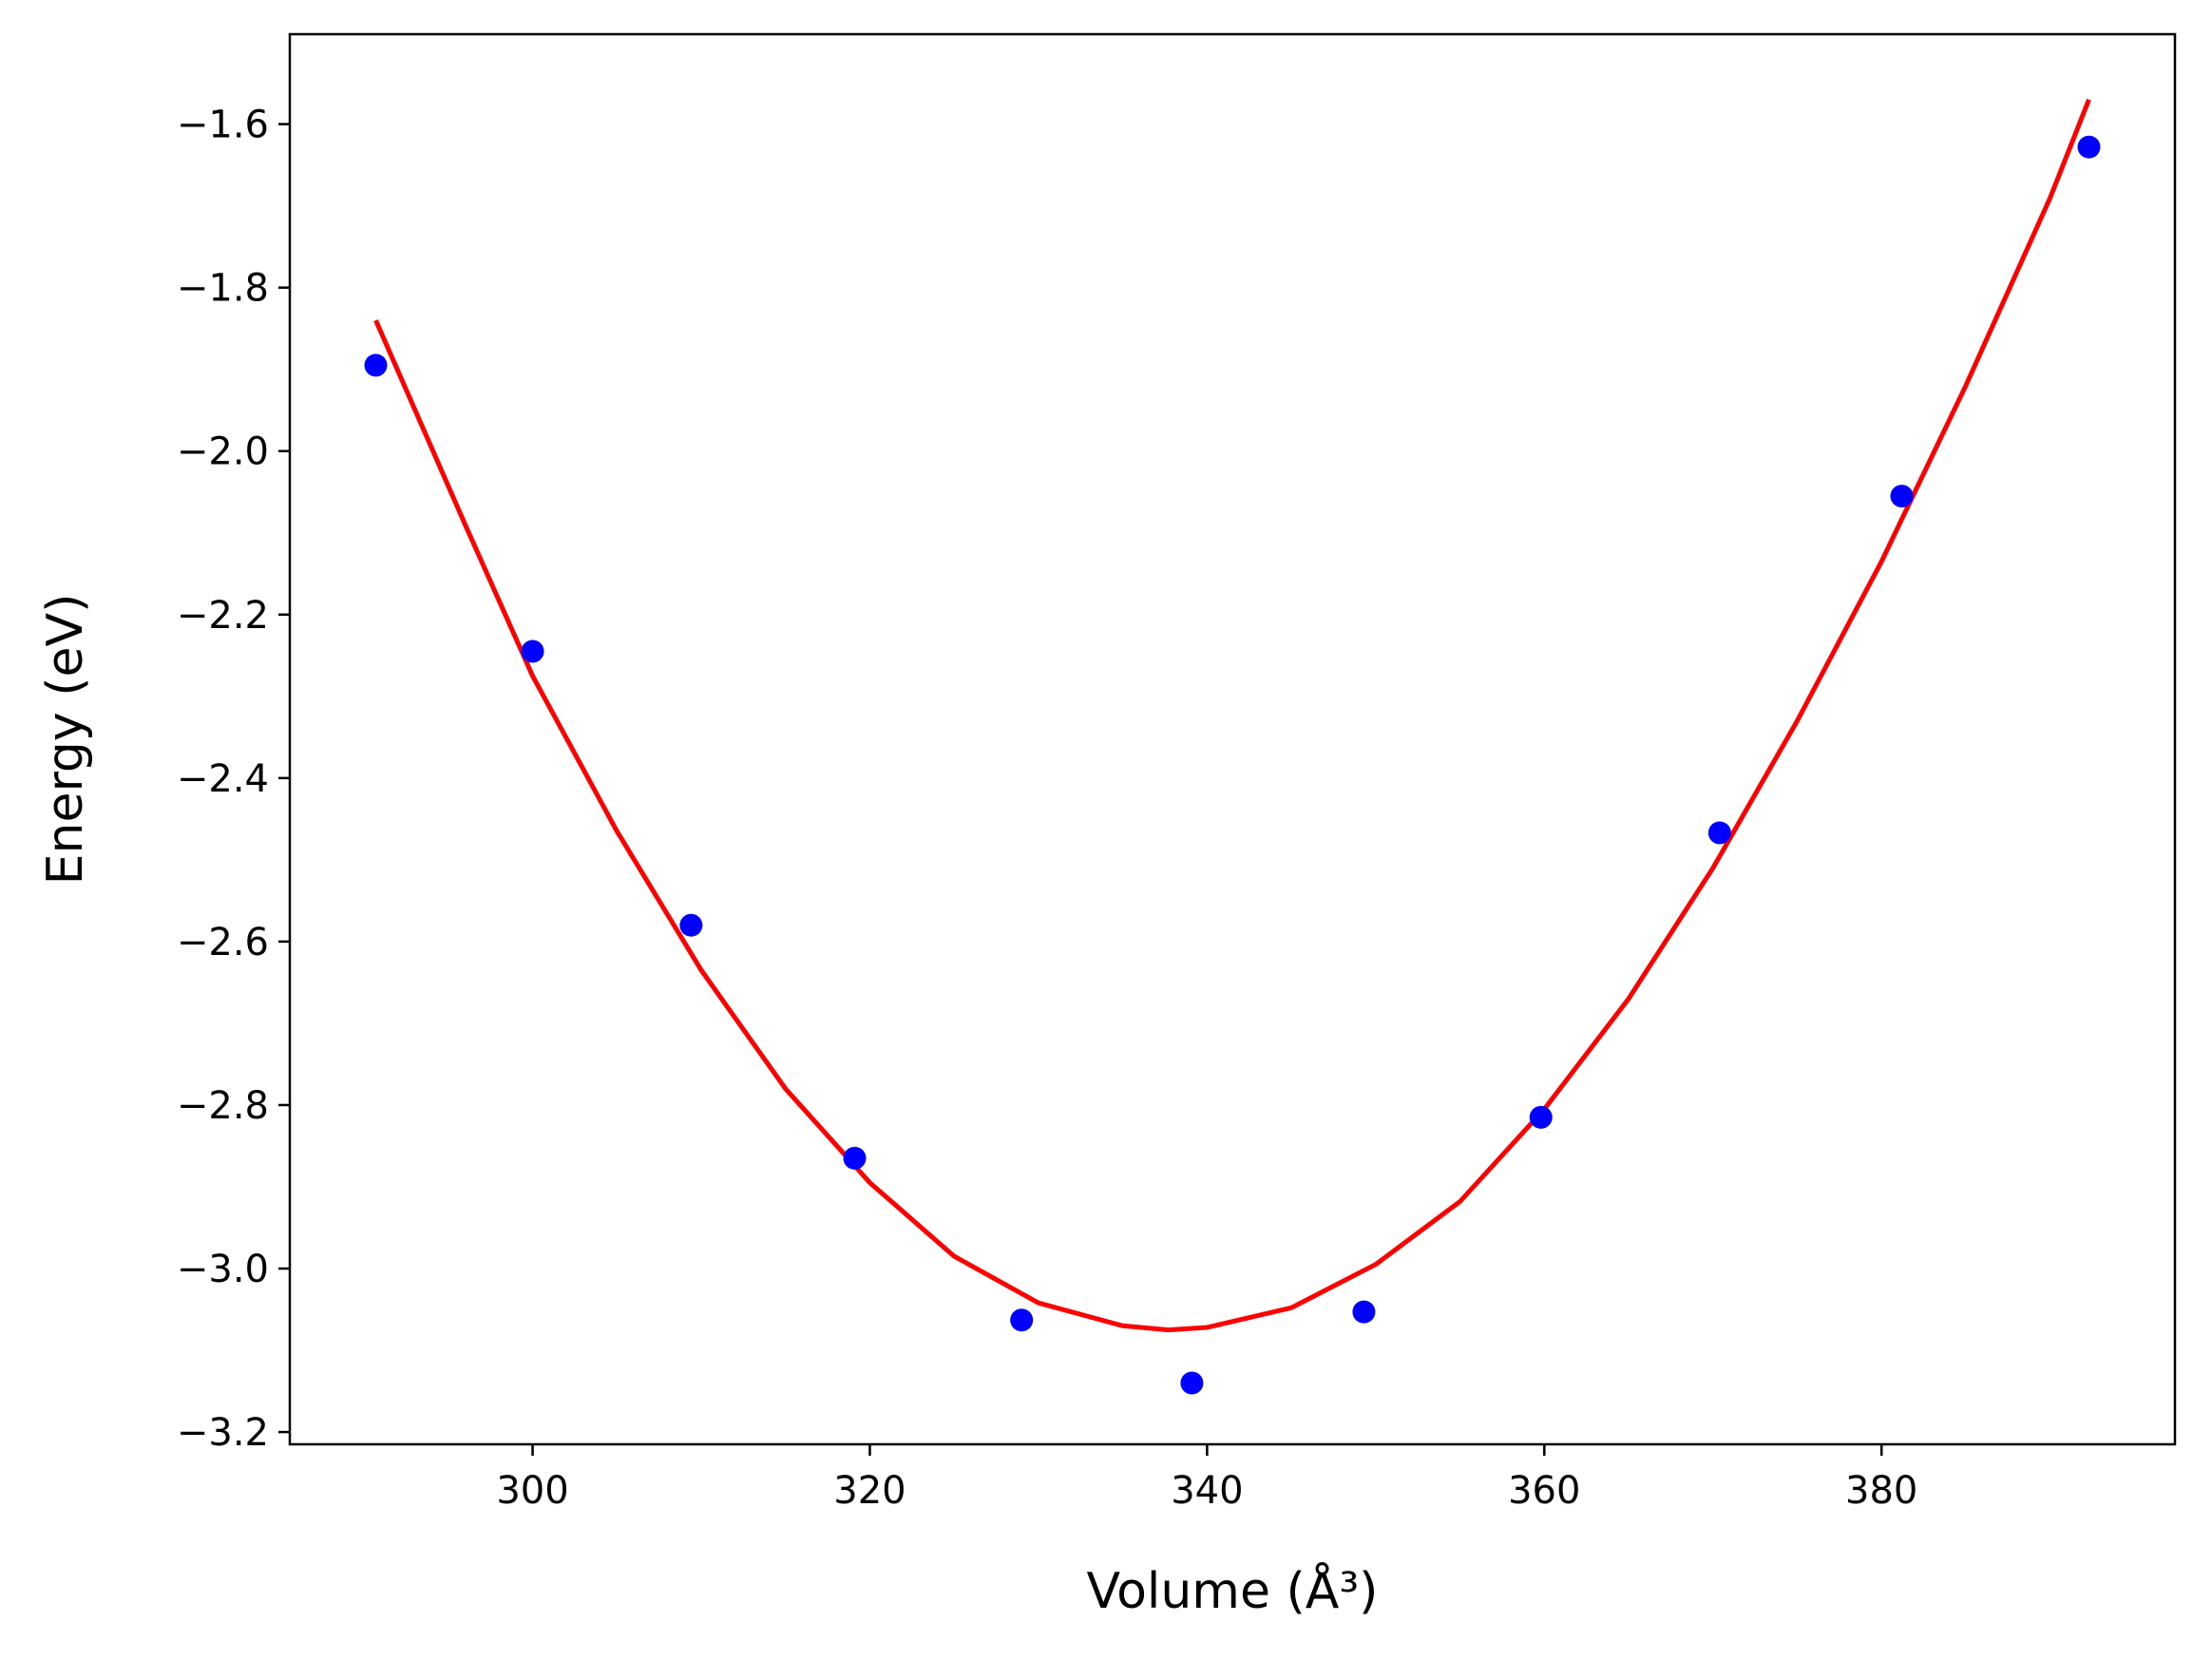 Image resolution: width=2212 pixels, height=1660 pixels. I want to click on y-tick-label: −2.4, so click(223, 779).